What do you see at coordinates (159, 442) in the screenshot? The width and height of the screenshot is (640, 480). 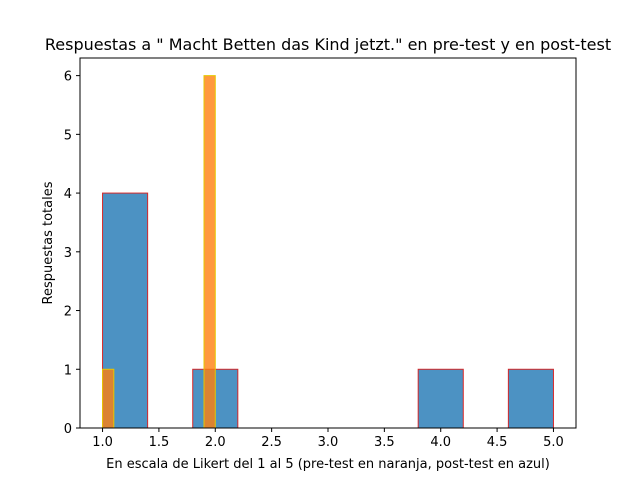 I see `x-tick-label-2: 1.5` at bounding box center [159, 442].